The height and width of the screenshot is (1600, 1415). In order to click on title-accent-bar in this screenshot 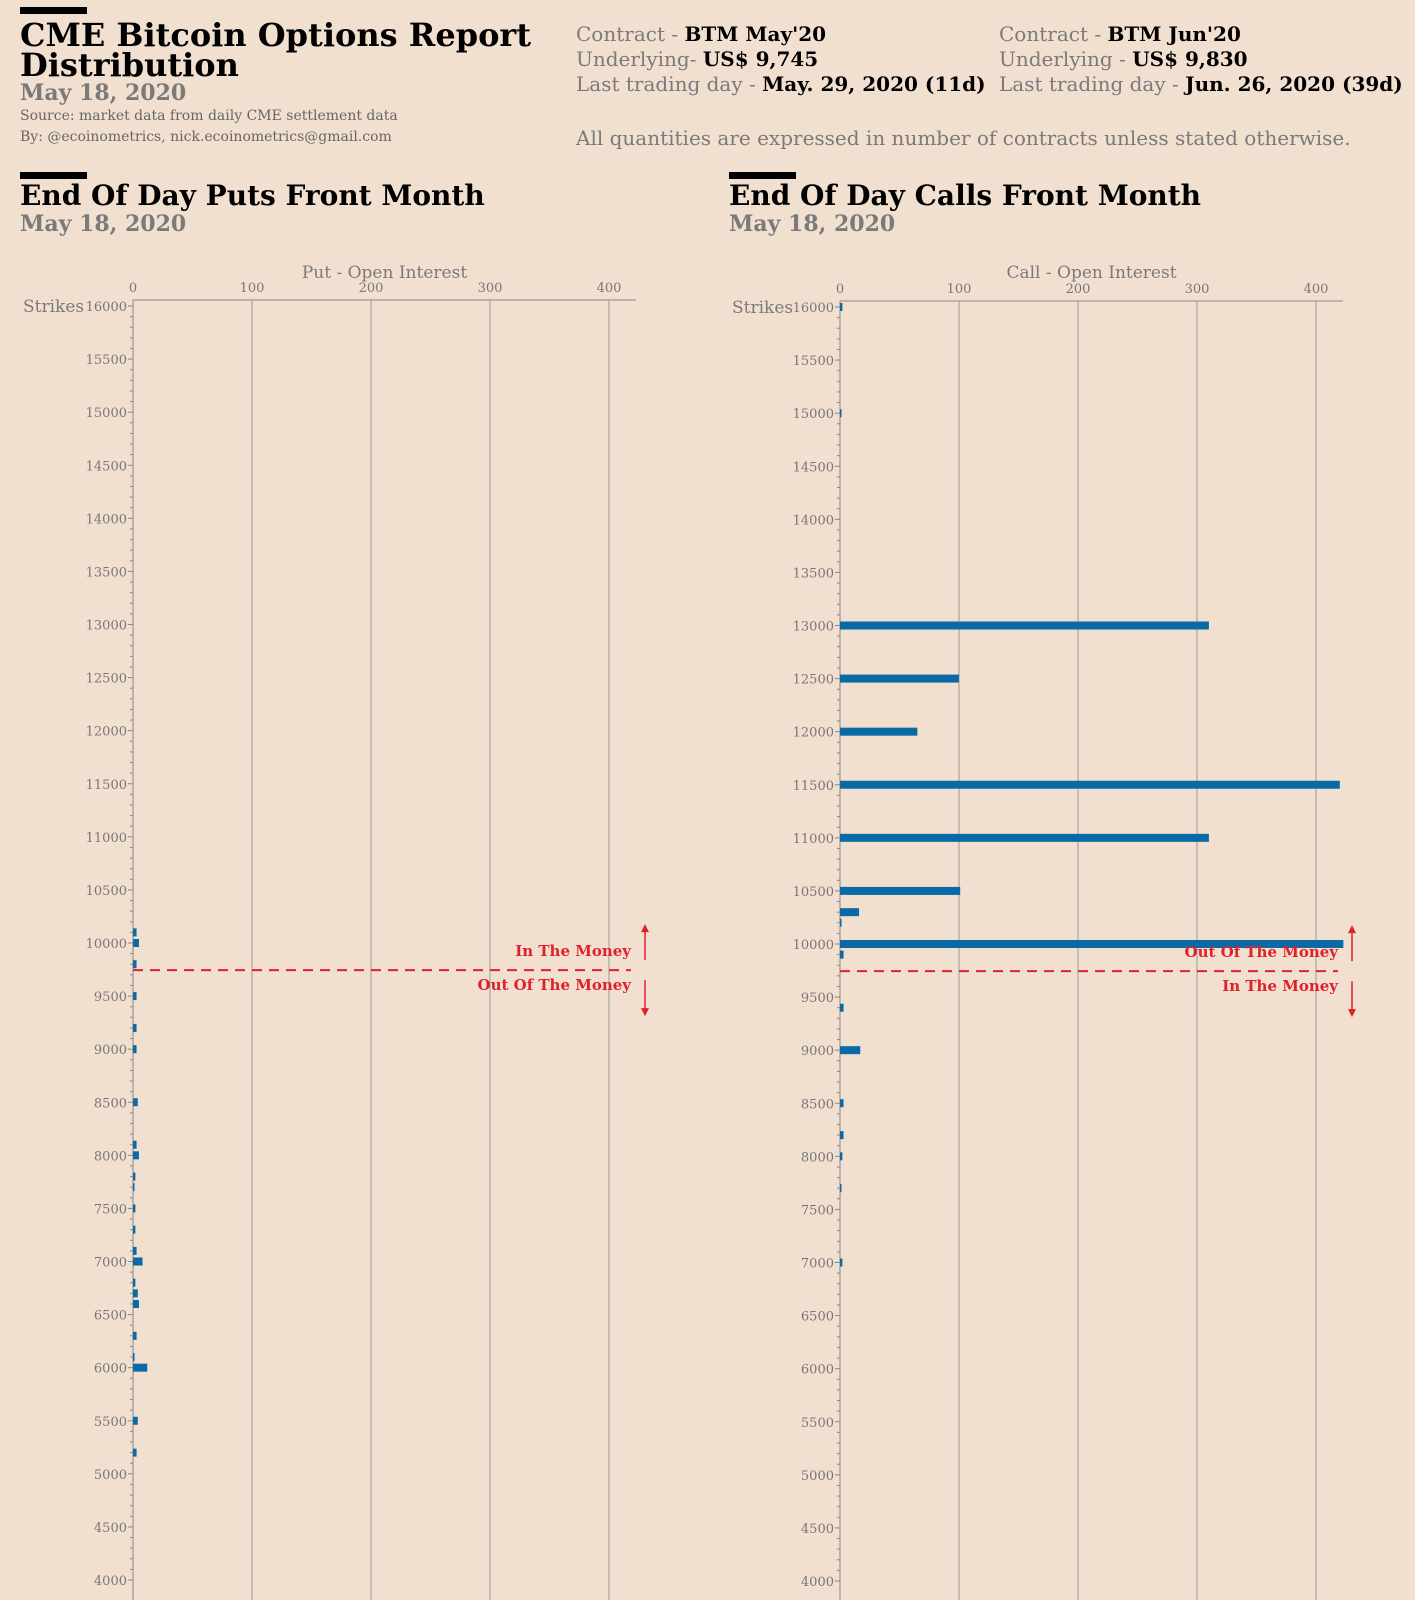, I will do `click(53, 10)`.